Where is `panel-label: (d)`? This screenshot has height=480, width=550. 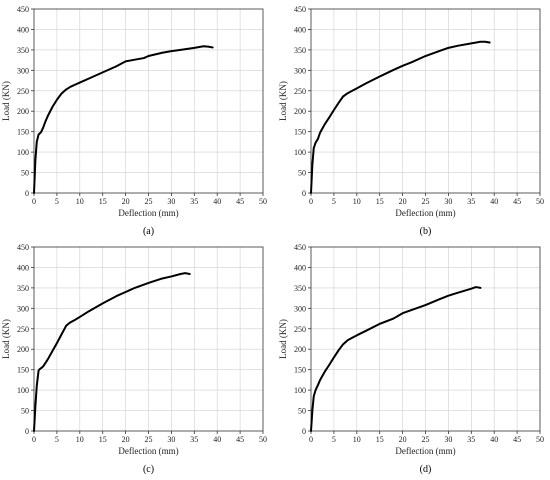
panel-label: (d) is located at coordinates (426, 469).